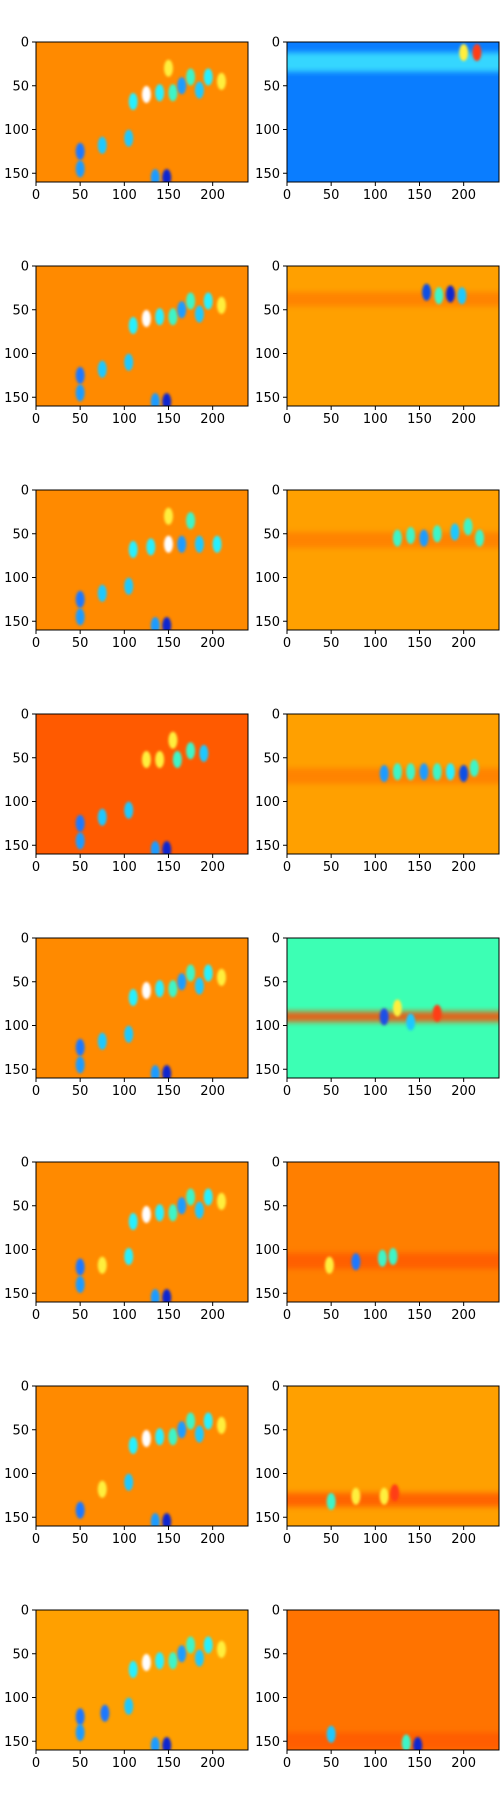 The width and height of the screenshot is (500, 1800). I want to click on heatmap-panel-16: 0 50 100 150 200 0 50 100 150, so click(377, 1687).